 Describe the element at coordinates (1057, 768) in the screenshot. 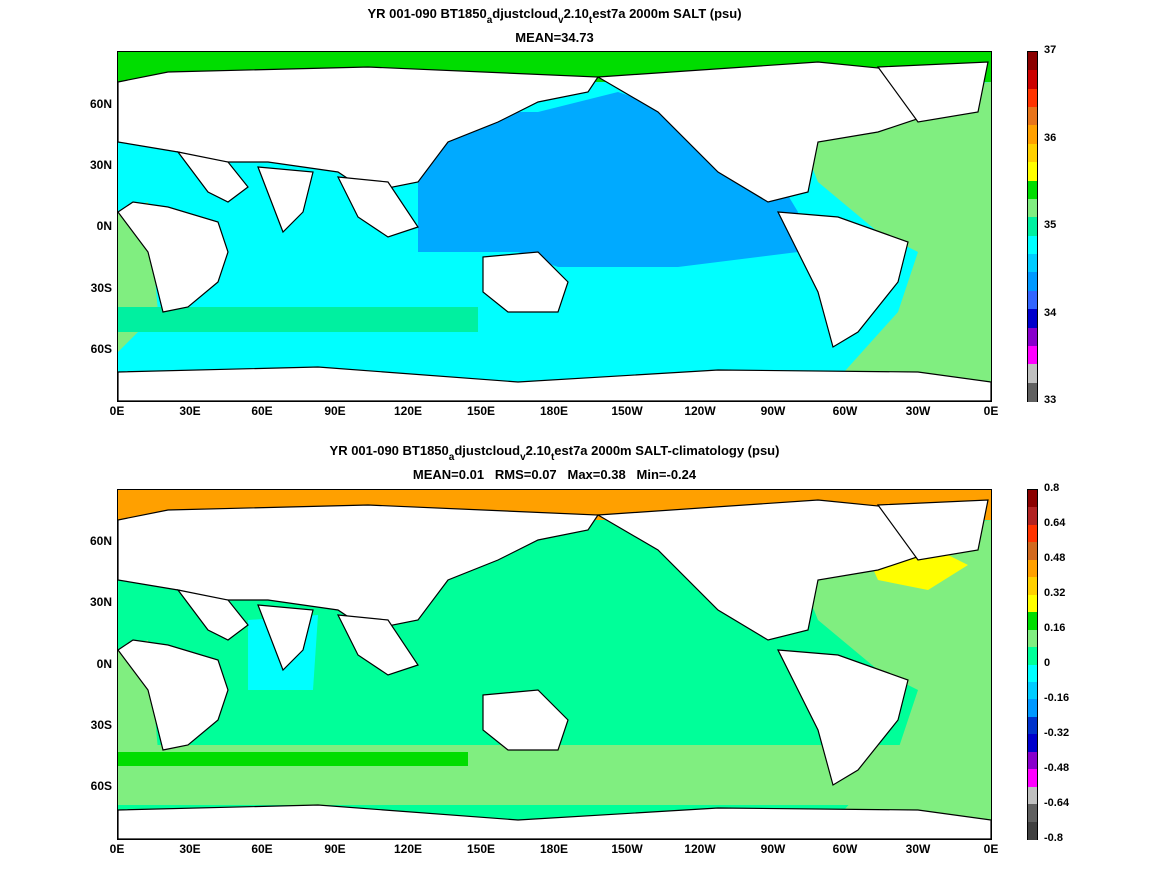

I see `panel2-colorbar-label: -0.48` at that location.